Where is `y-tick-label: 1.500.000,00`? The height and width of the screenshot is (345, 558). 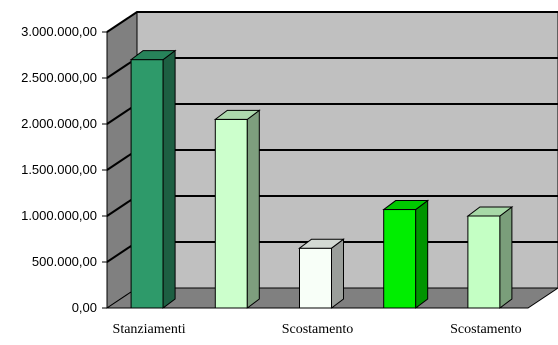
y-tick-label: 1.500.000,00 is located at coordinates (59, 169).